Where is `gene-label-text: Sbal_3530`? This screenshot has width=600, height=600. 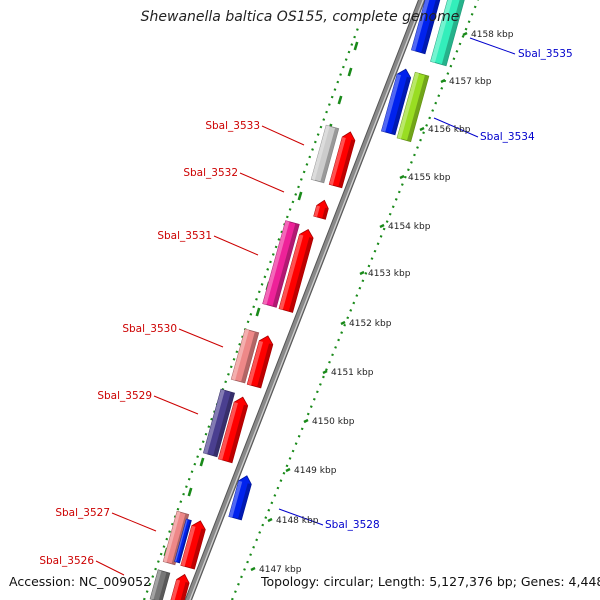 gene-label-text: Sbal_3530 is located at coordinates (149, 329).